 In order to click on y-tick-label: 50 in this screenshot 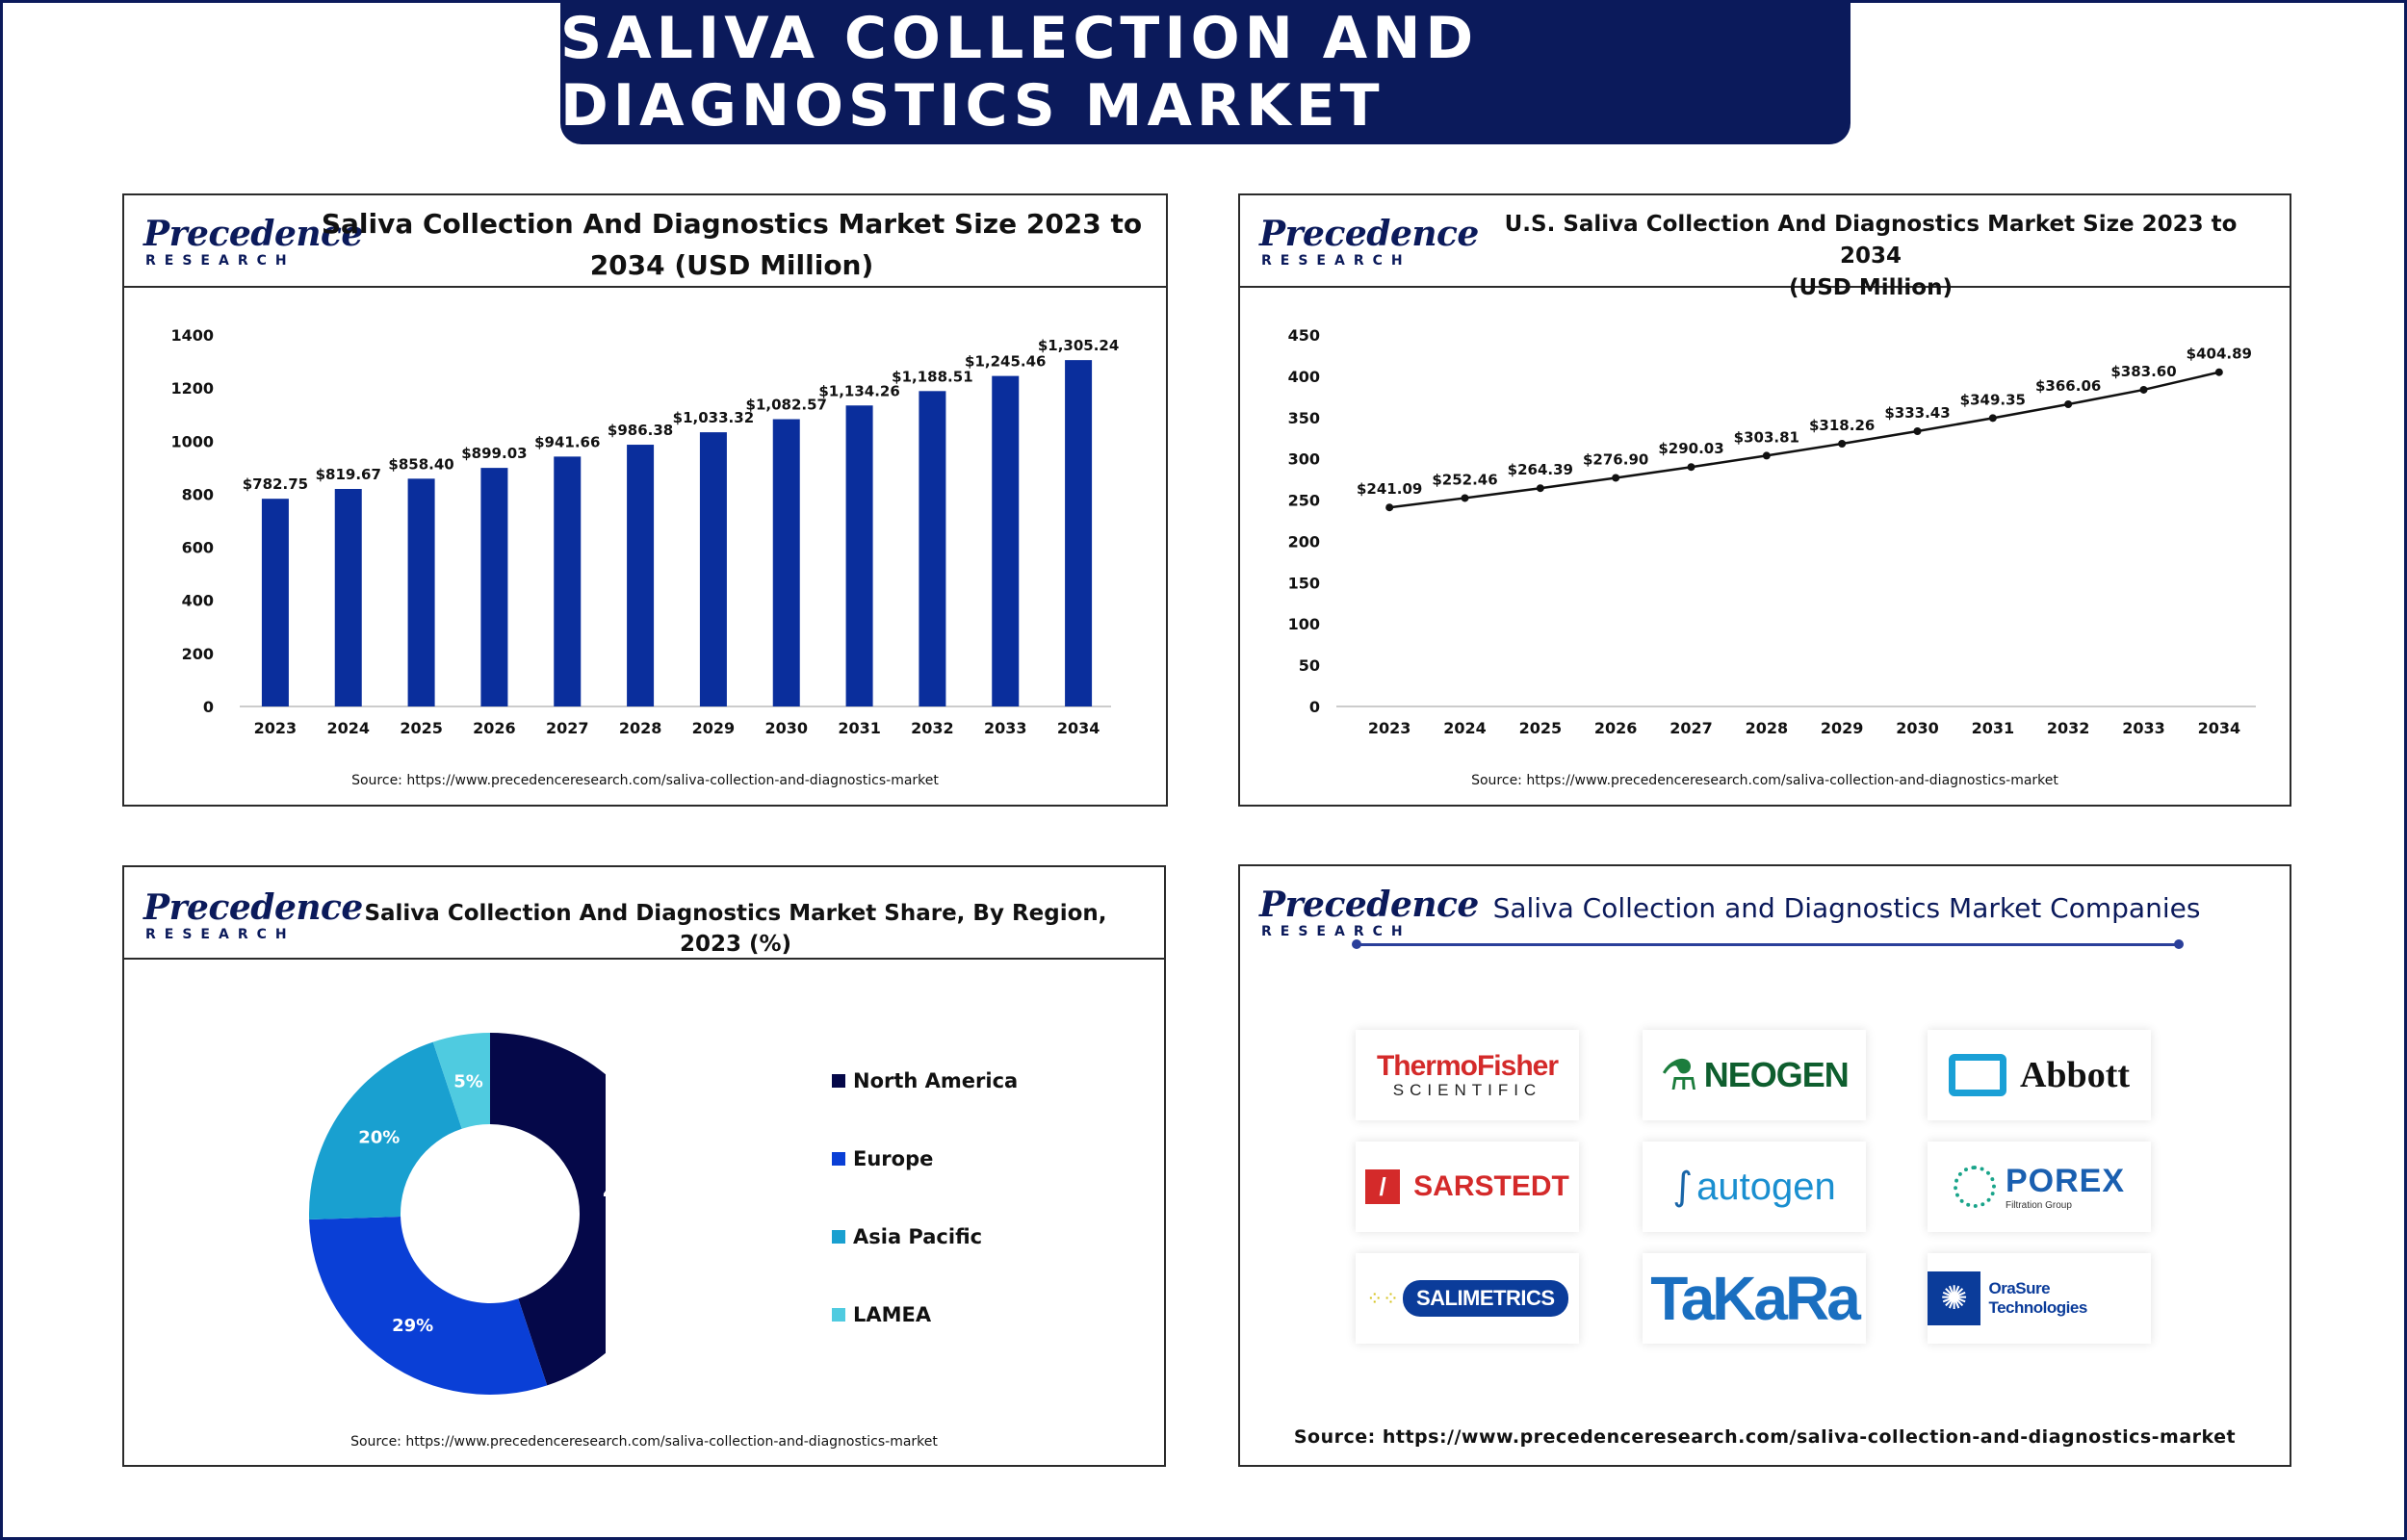, I will do `click(1309, 665)`.